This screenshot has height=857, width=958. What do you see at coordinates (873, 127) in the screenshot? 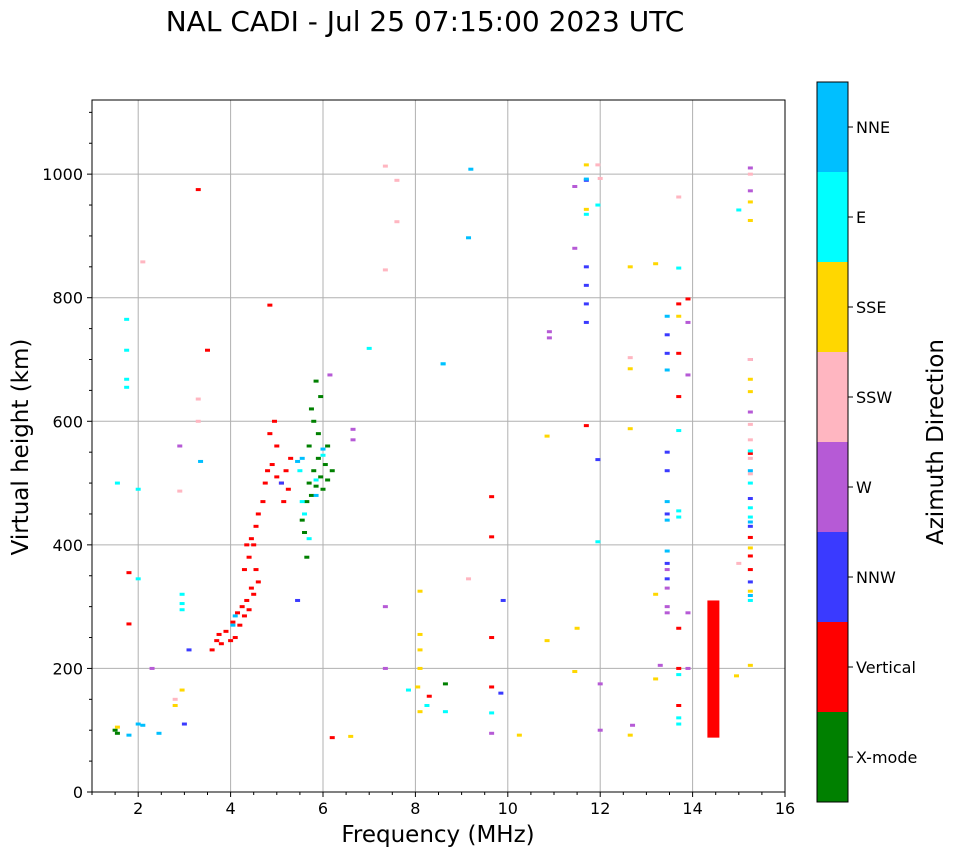
I see `colorbar-tick-label: NNE` at bounding box center [873, 127].